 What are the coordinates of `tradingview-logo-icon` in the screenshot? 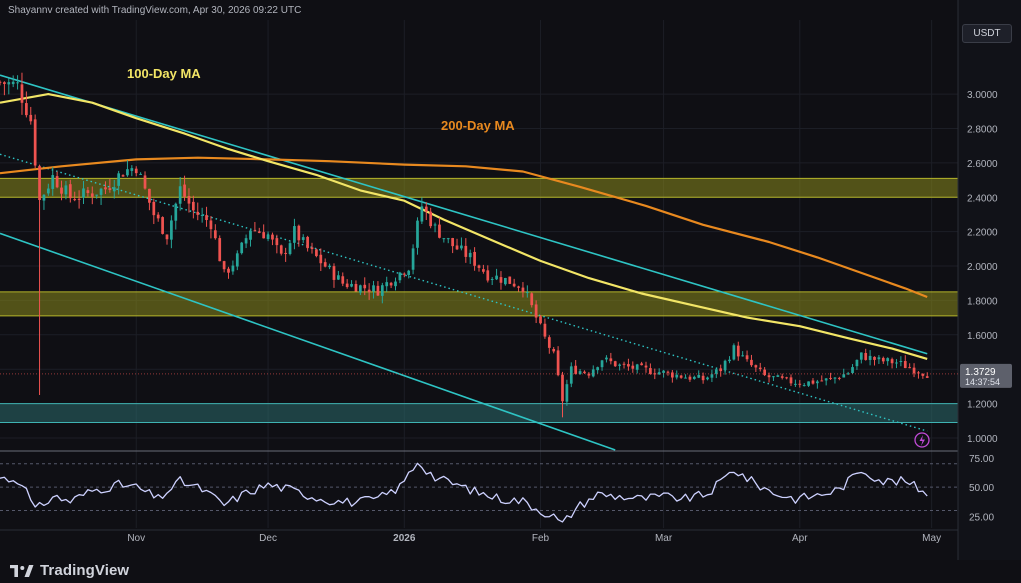 It's located at (22, 571).